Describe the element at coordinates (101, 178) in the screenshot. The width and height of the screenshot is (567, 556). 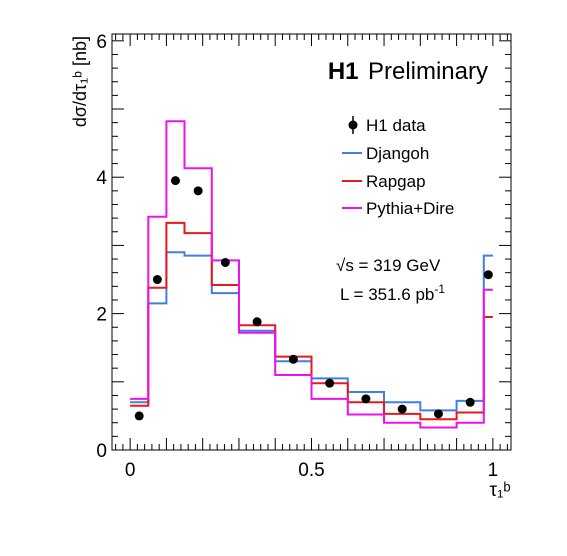
I see `y-tick-label: 4` at that location.